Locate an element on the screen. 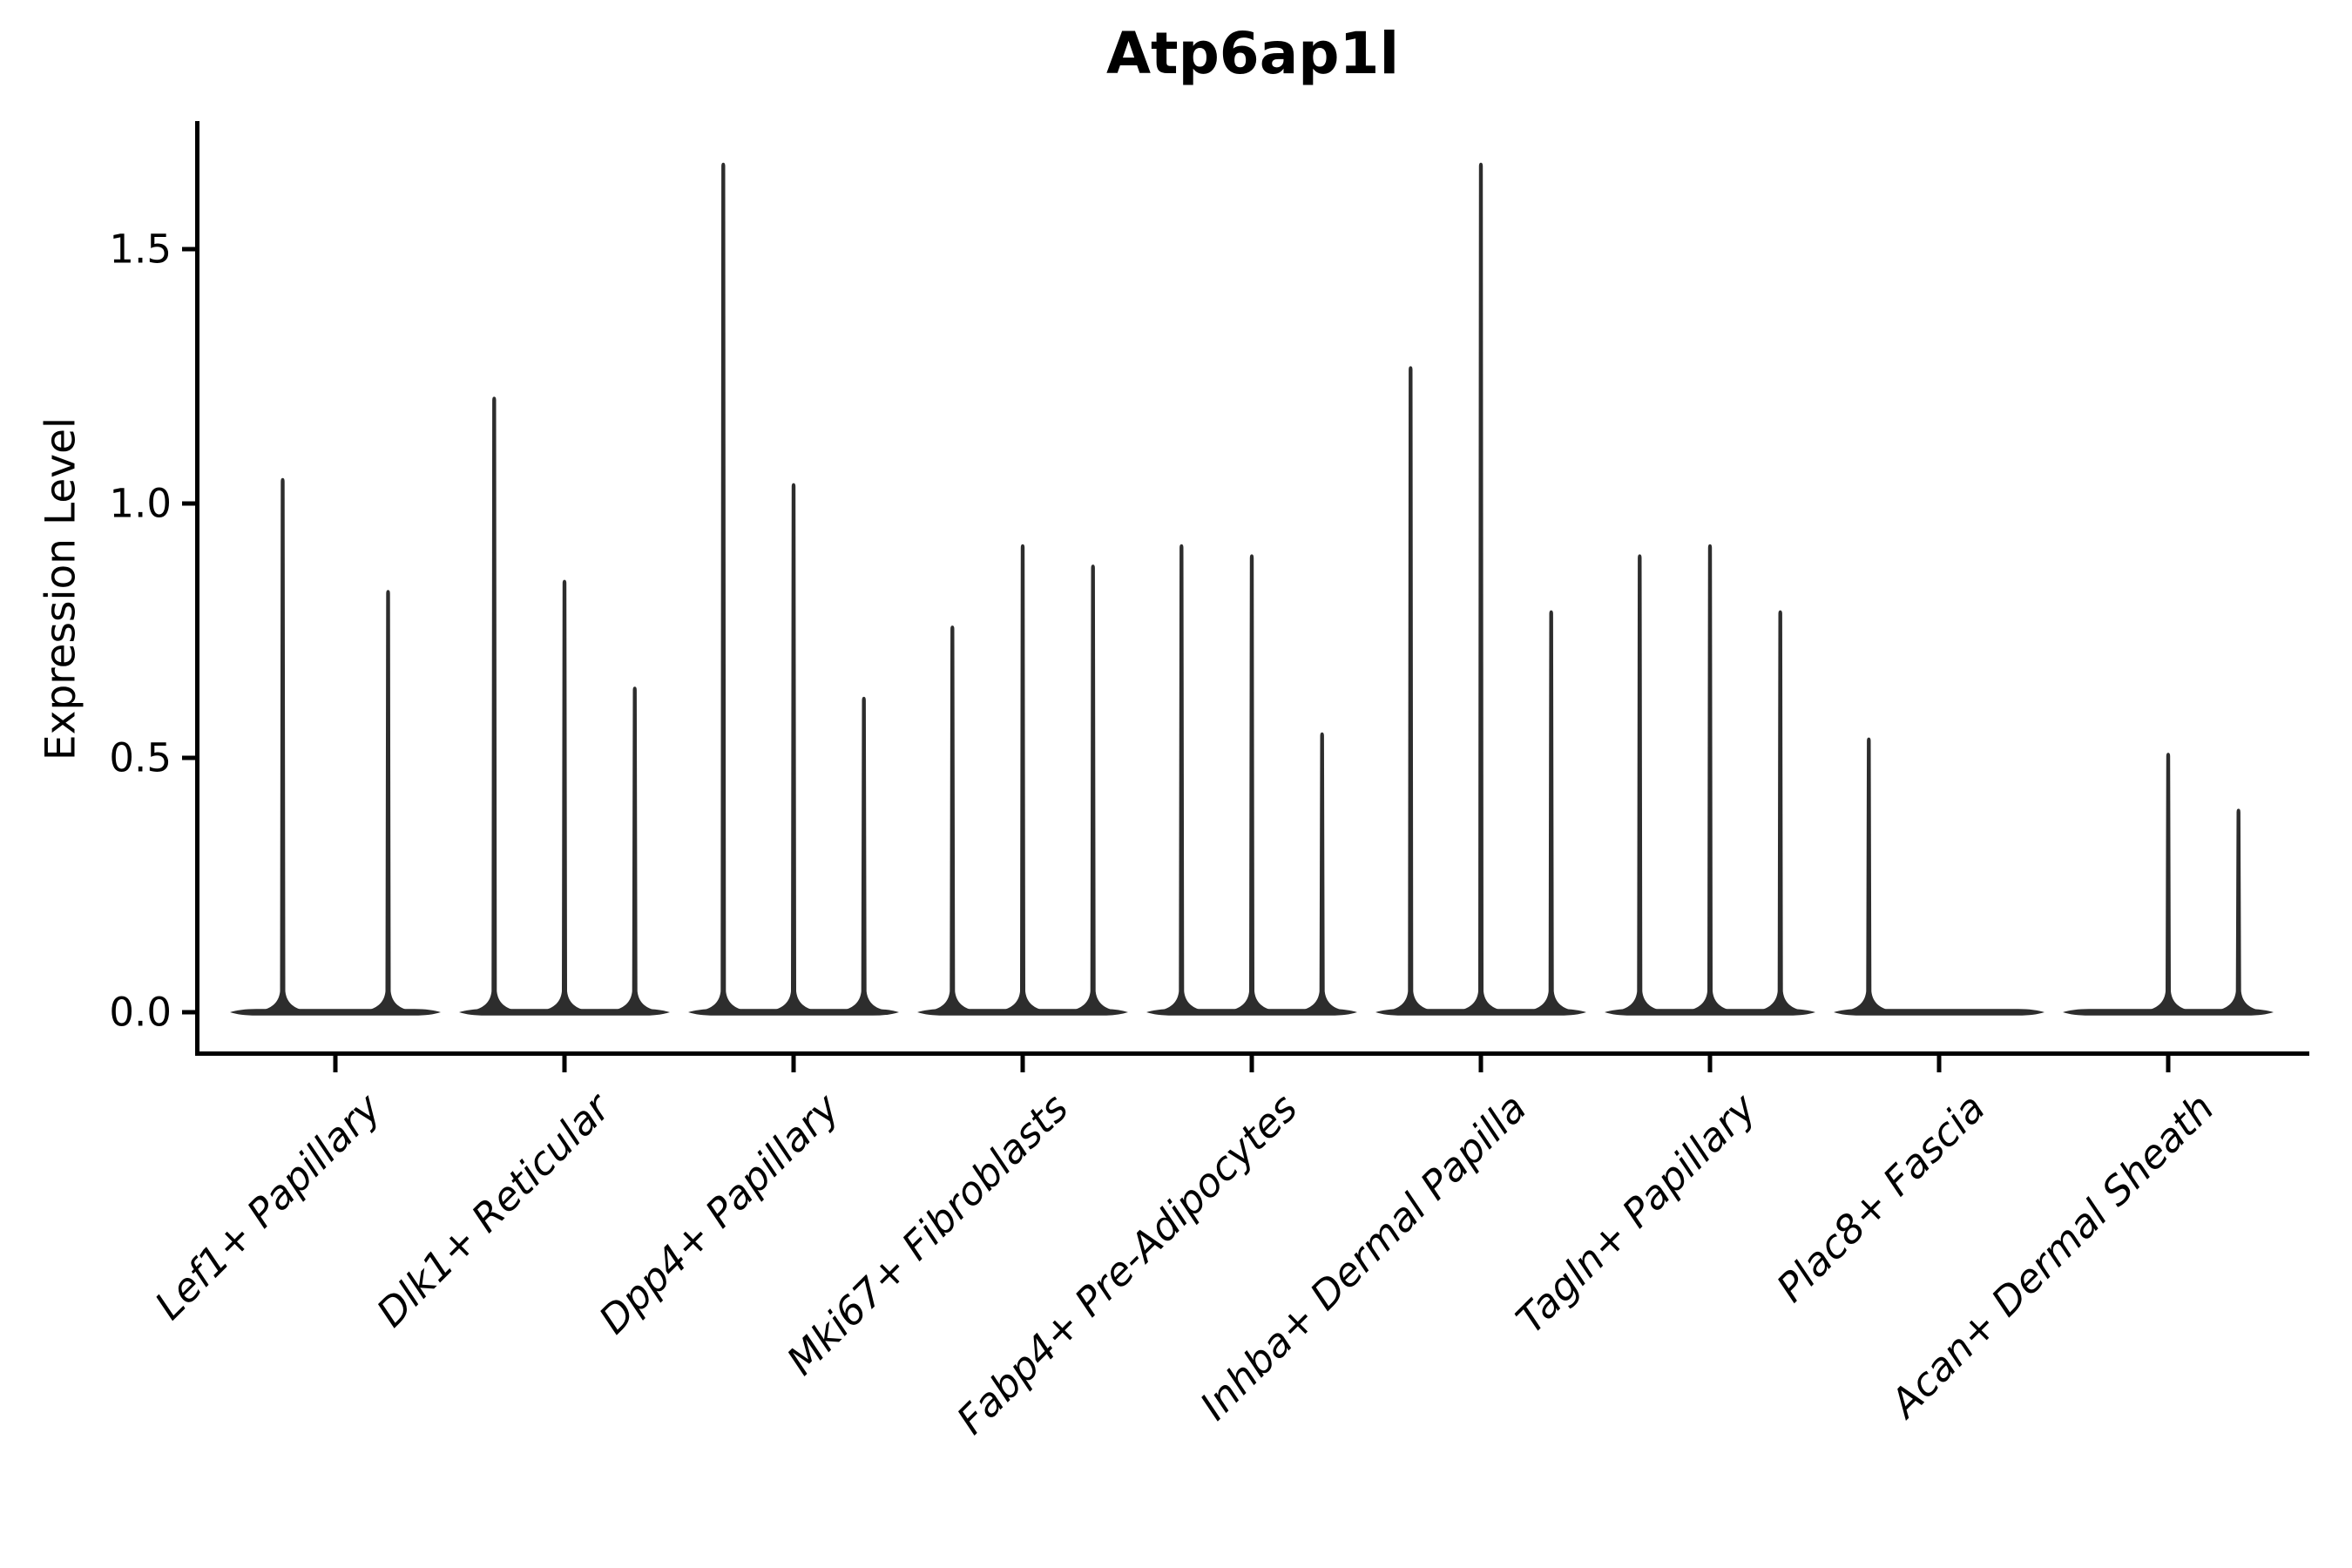 This screenshot has height=1568, width=2352. y-tick-label: 1.0 is located at coordinates (140, 504).